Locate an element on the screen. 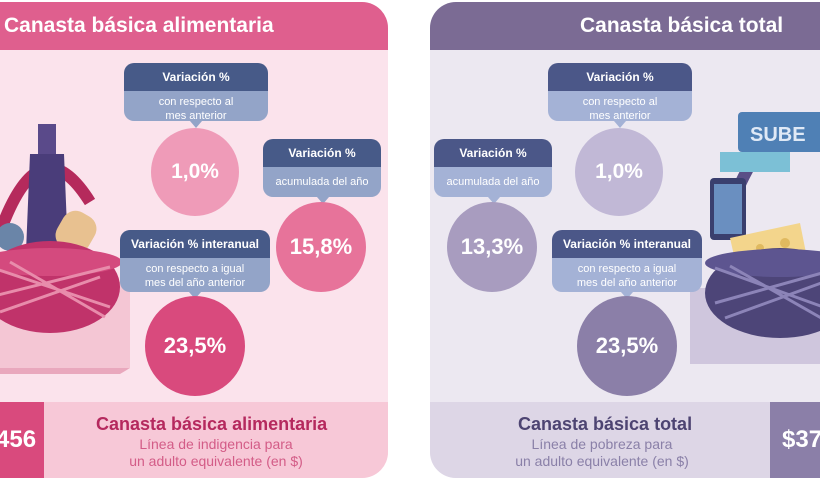 This screenshot has width=820, height=480. panel-title-alimentaria: Canasta básica alimentaria is located at coordinates (194, 26).